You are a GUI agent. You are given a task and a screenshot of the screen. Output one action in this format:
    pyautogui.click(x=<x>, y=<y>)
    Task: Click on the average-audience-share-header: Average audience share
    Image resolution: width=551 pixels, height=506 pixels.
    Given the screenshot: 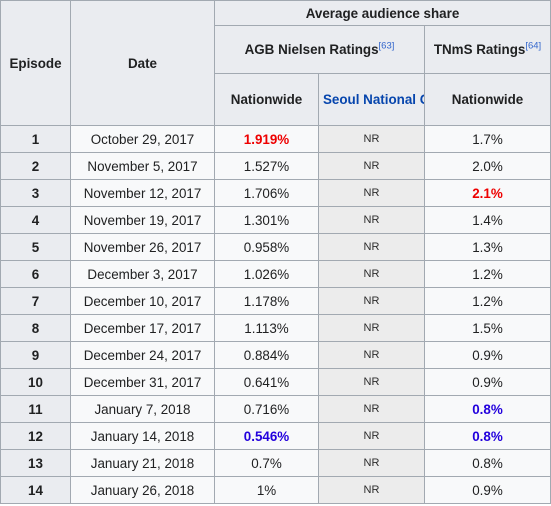 What is the action you would take?
    pyautogui.click(x=382, y=13)
    